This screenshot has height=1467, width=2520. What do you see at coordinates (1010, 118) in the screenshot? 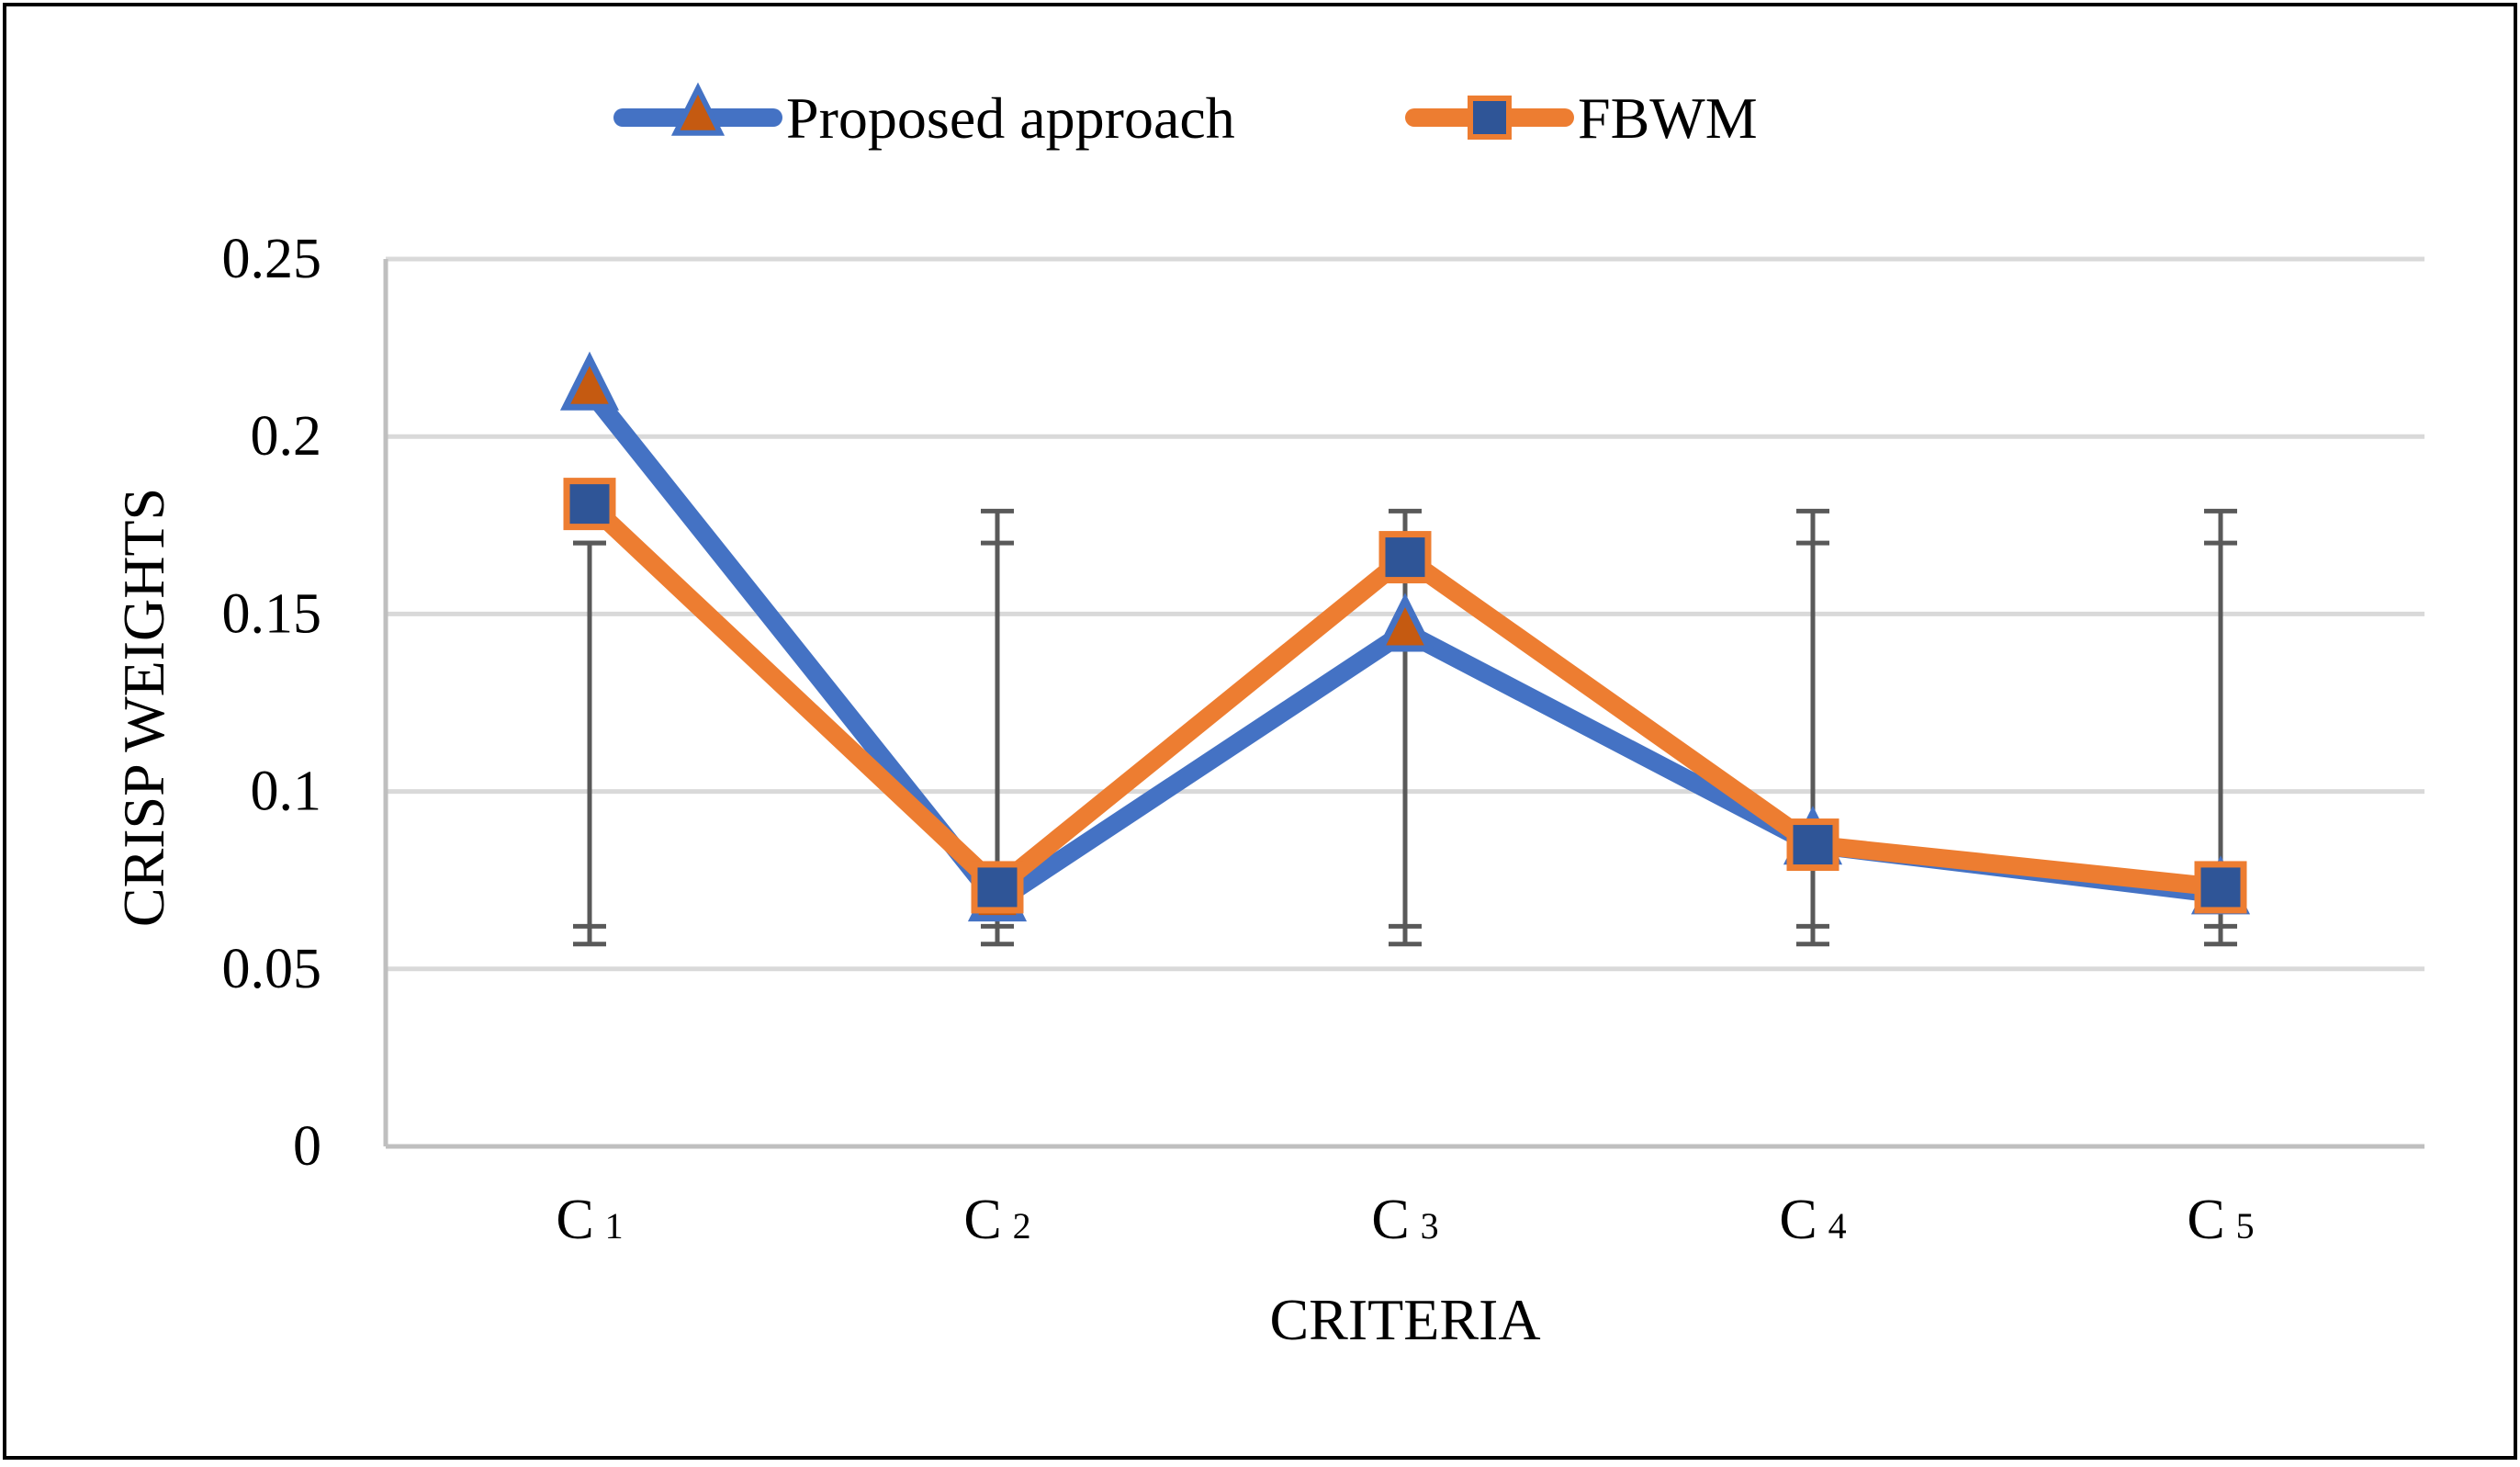
I see `legend-label: Proposed approach` at bounding box center [1010, 118].